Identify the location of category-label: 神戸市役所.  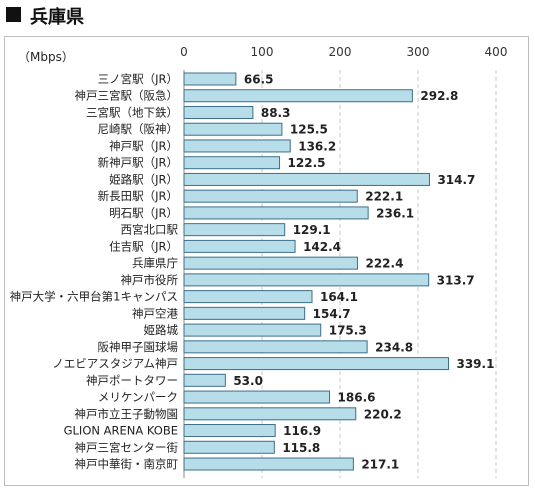
(150, 280).